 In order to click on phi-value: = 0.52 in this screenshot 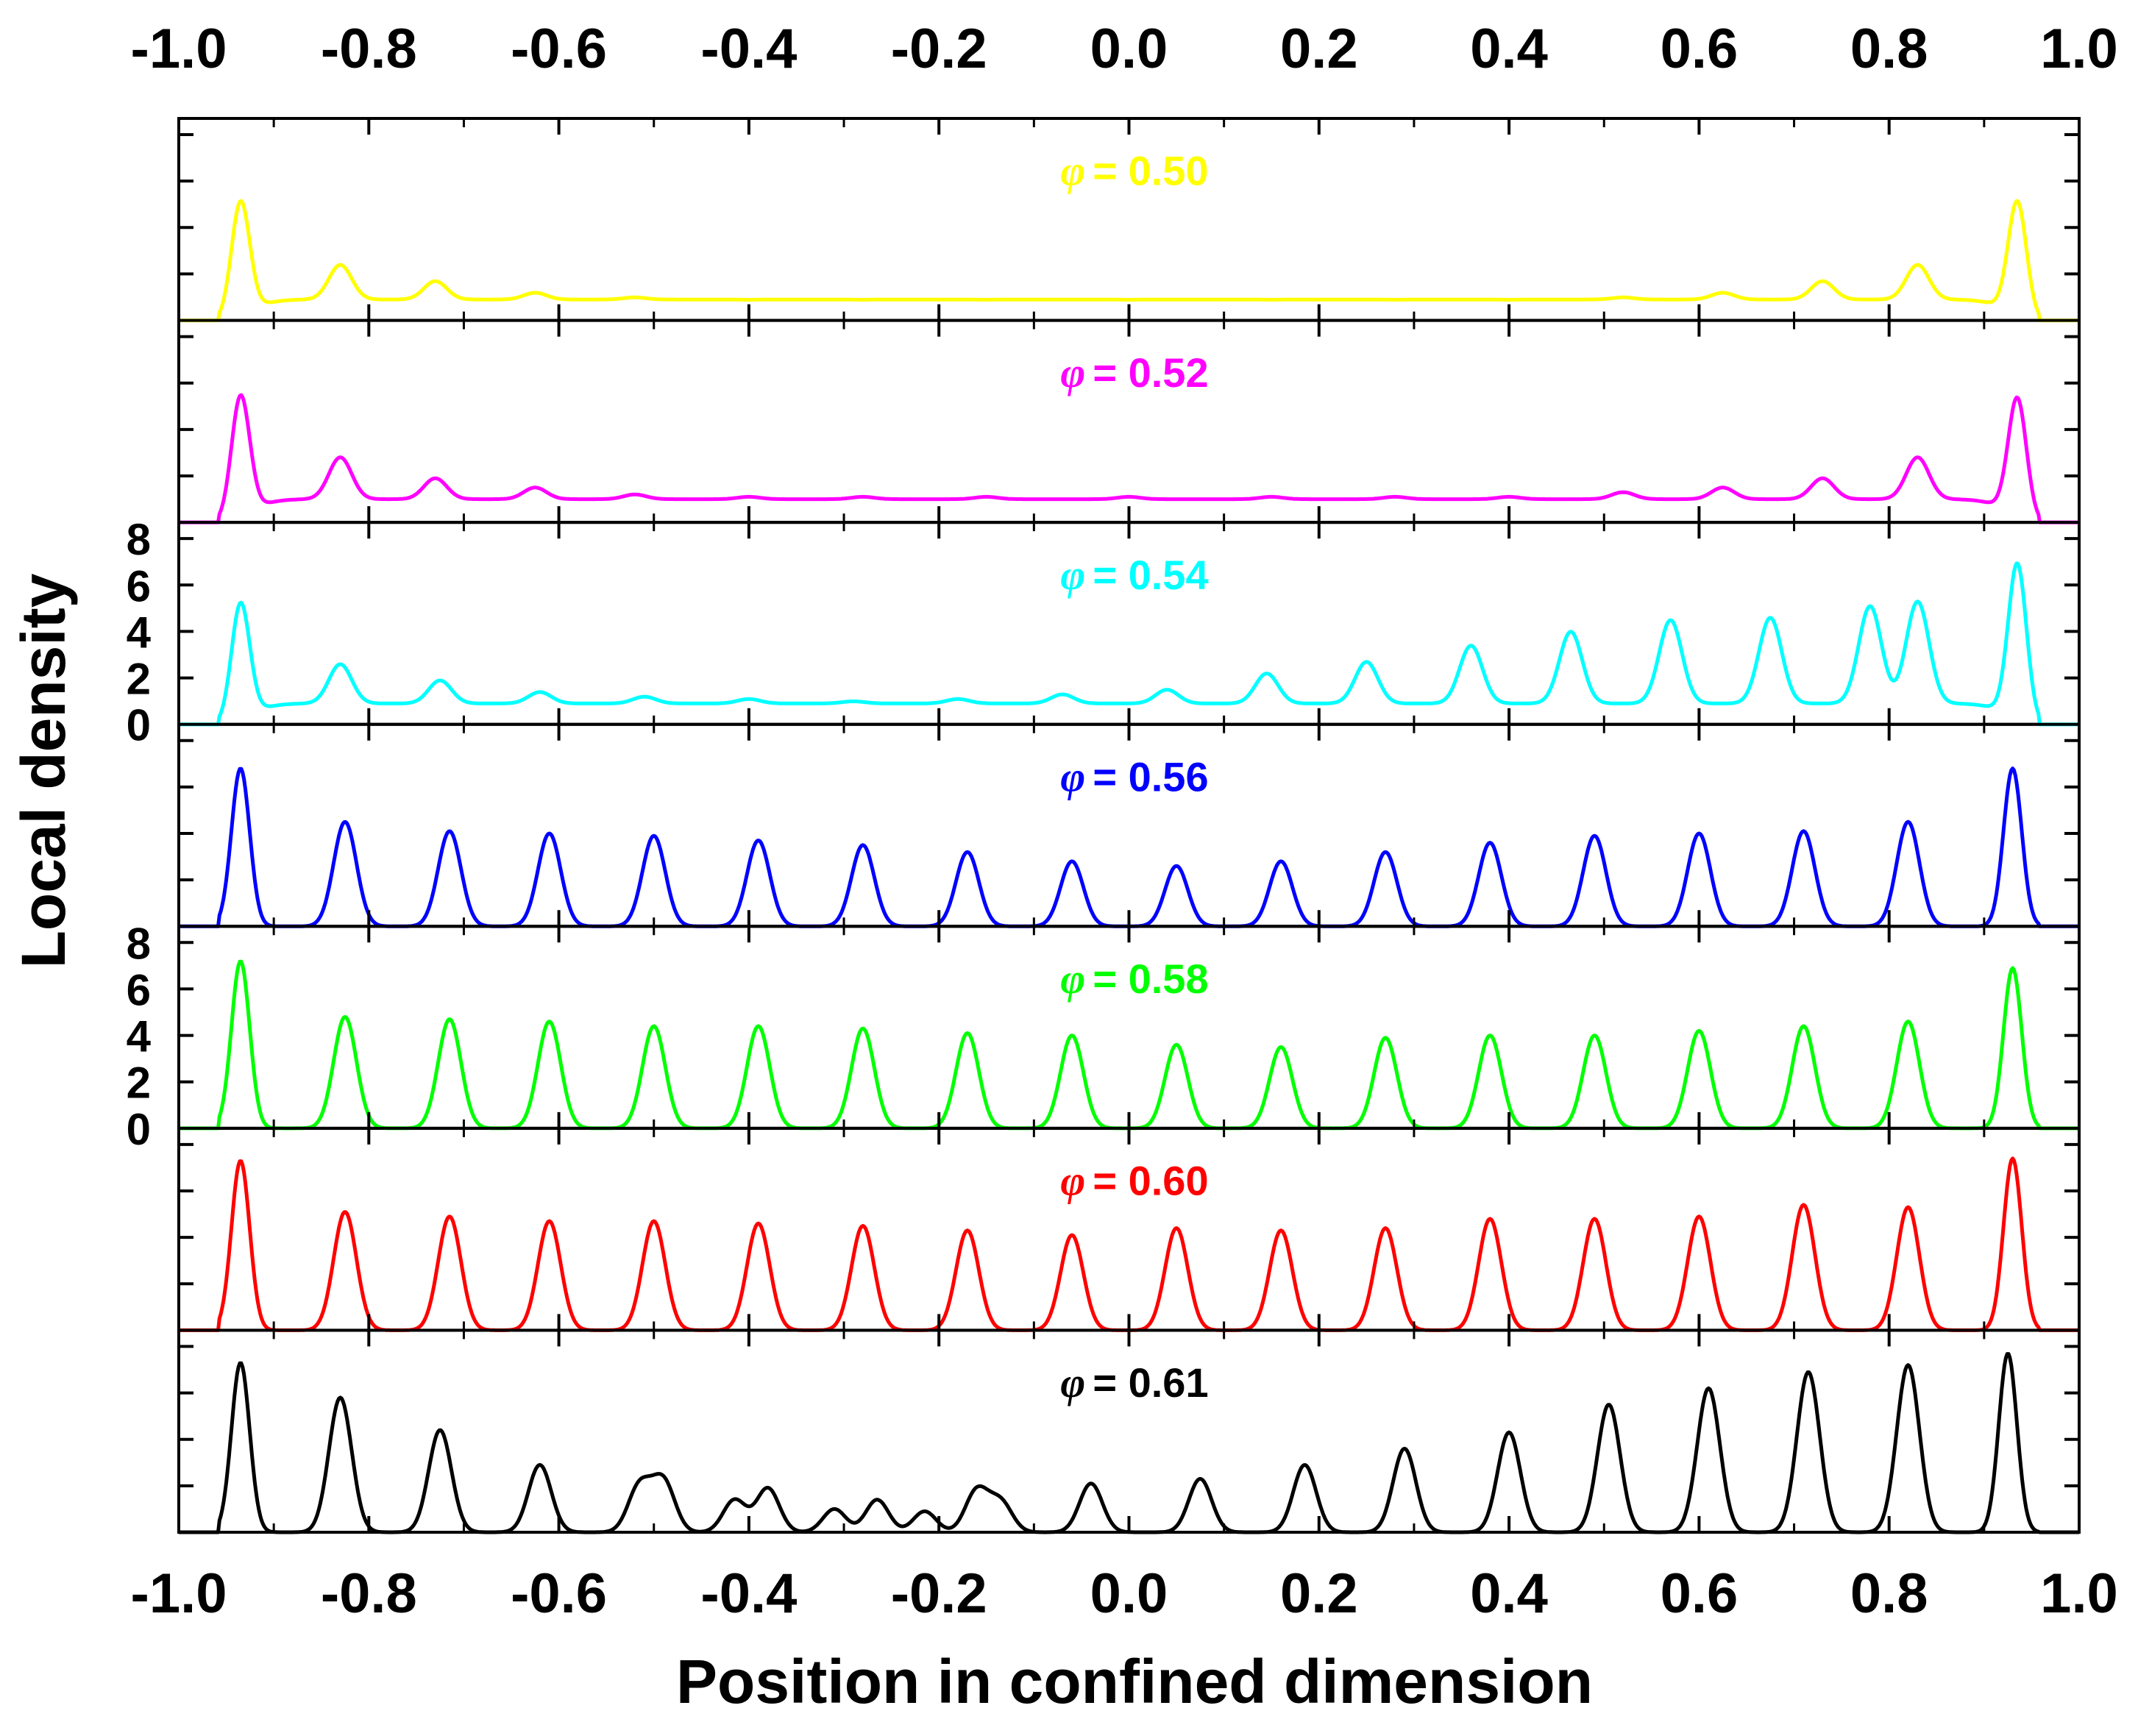, I will do `click(1150, 372)`.